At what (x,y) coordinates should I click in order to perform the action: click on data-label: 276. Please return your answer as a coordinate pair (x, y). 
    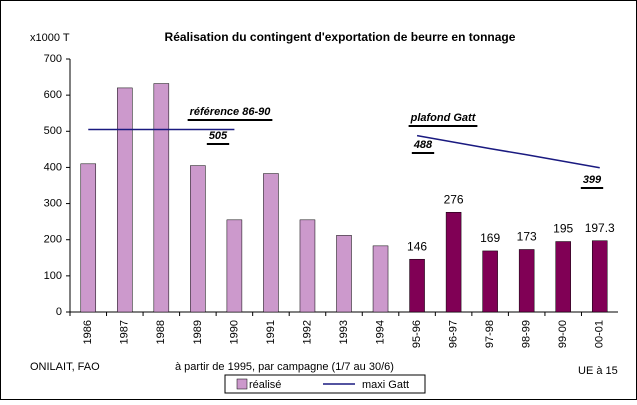
    Looking at the image, I should click on (454, 199).